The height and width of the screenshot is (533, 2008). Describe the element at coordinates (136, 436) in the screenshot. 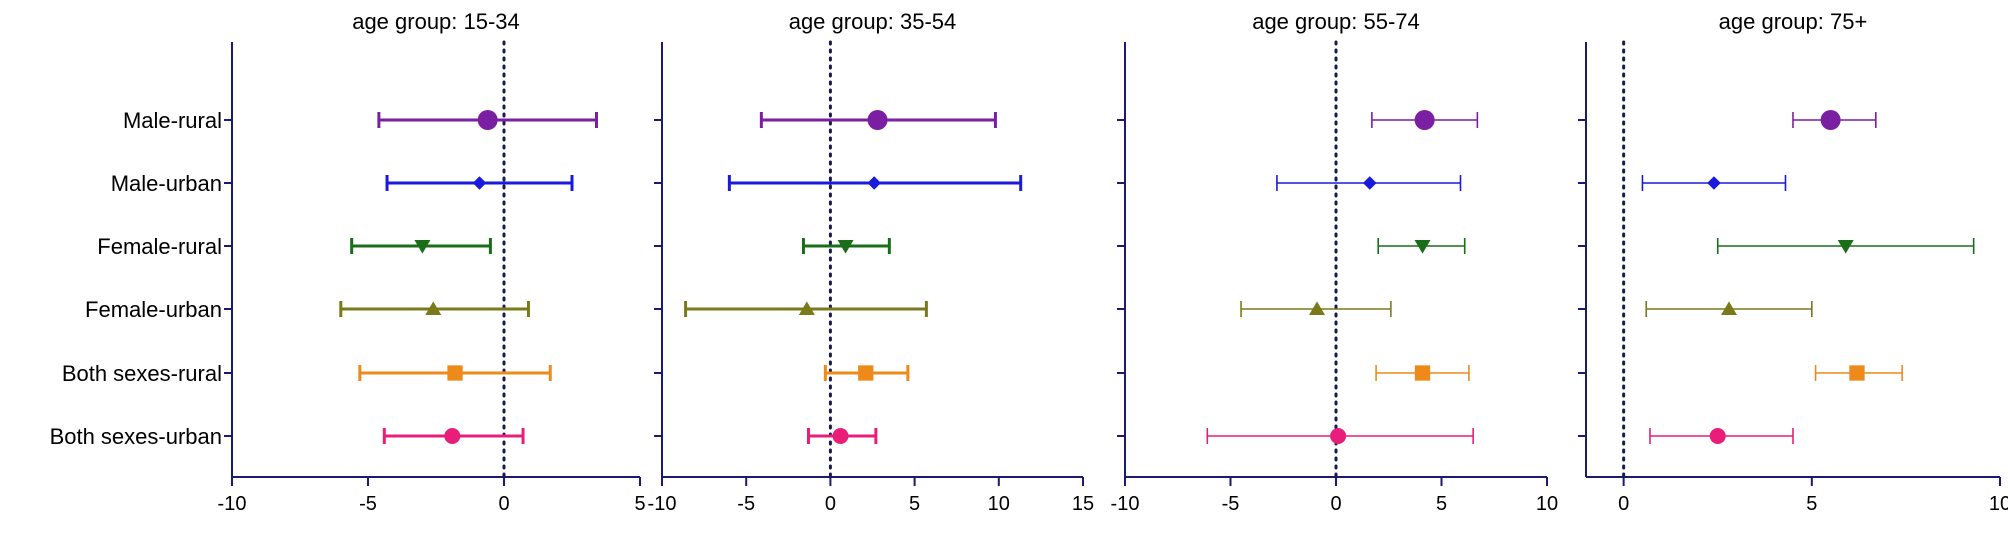

I see `category-label: Both sexes-urban` at that location.